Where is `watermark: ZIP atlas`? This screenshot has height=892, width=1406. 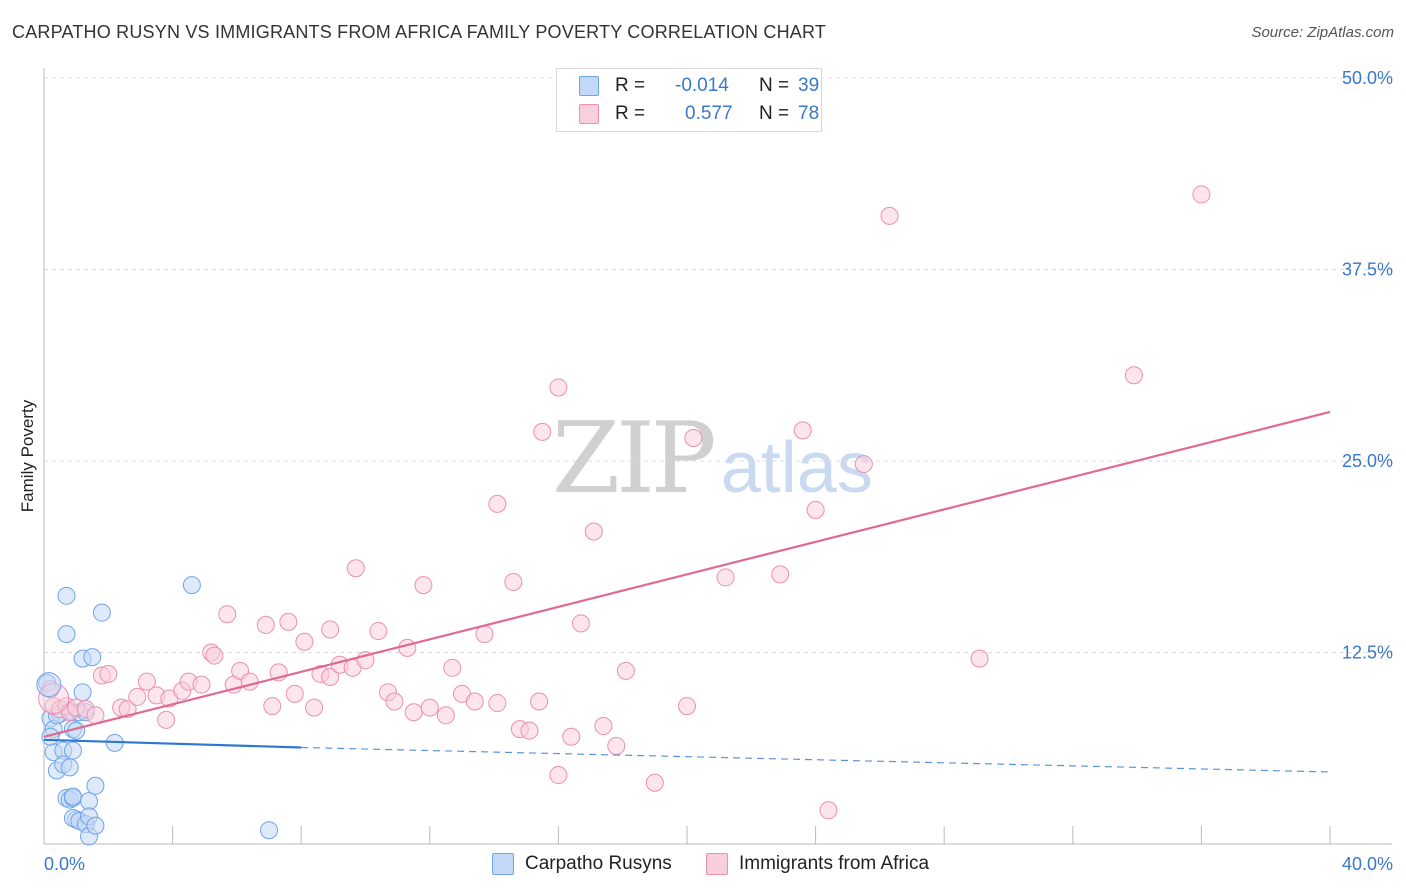
watermark: ZIP atlas is located at coordinates (712, 459).